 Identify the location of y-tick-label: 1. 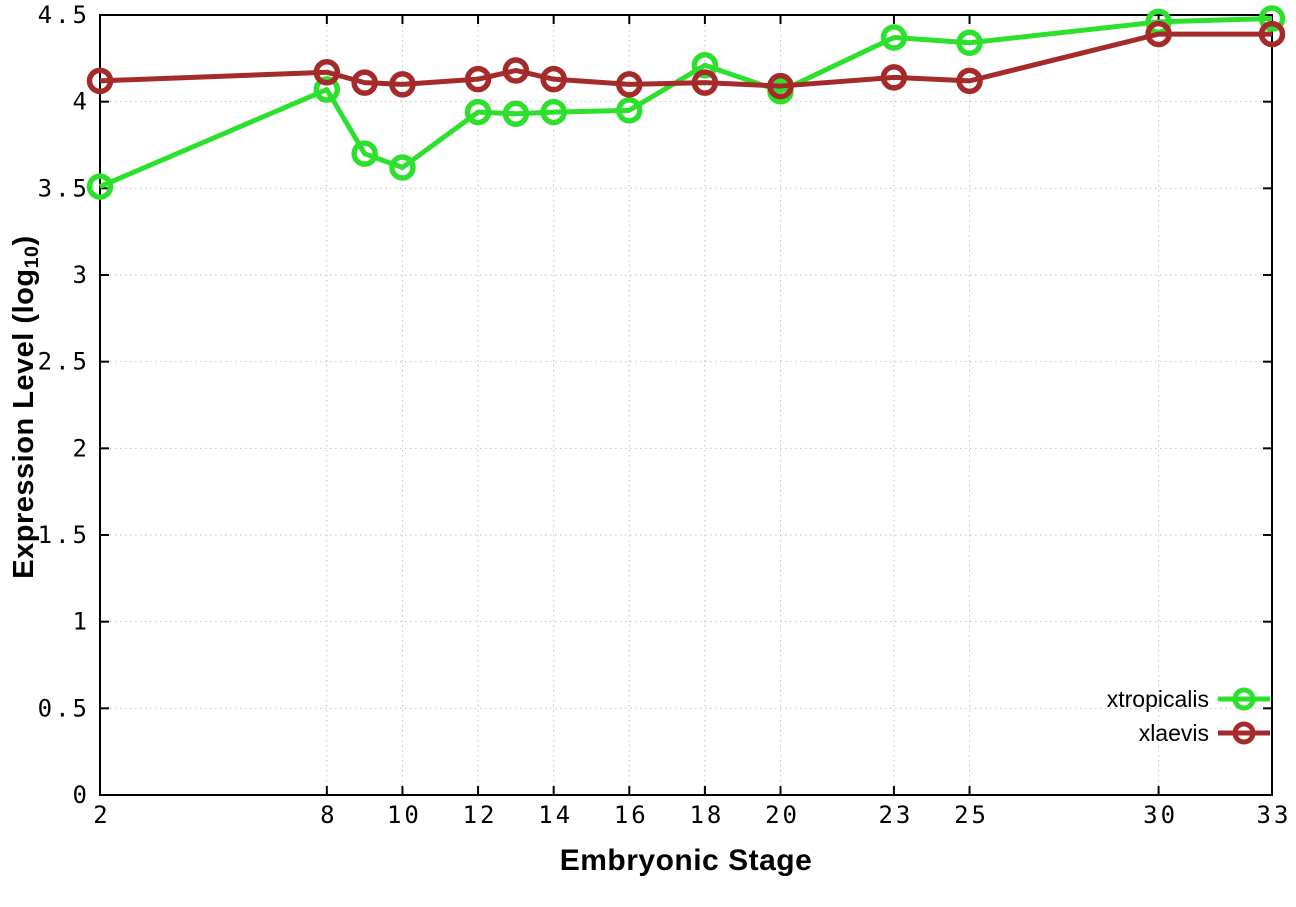
(81, 622).